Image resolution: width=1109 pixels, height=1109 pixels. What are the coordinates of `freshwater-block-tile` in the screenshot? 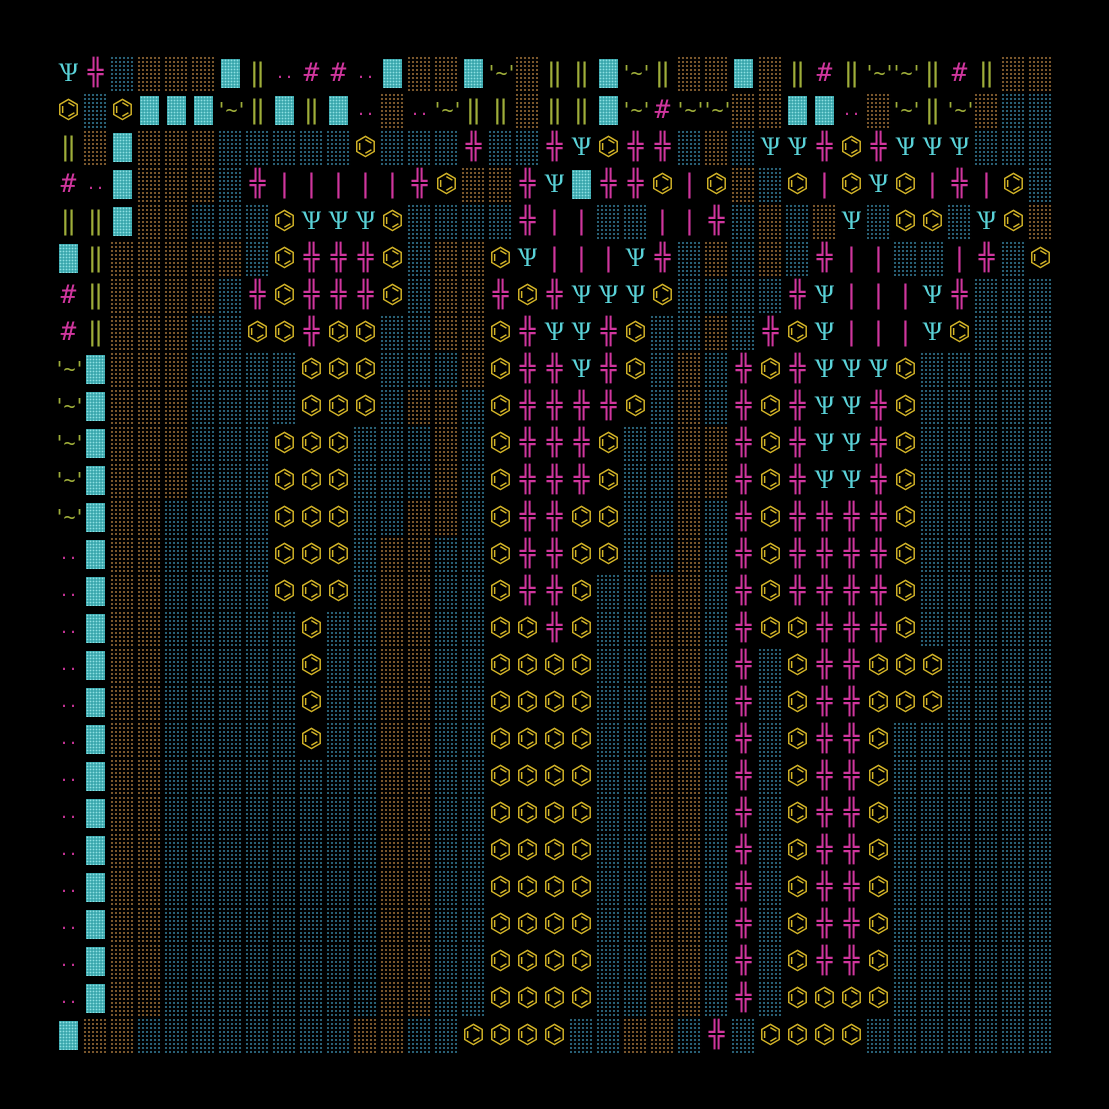 It's located at (95, 813).